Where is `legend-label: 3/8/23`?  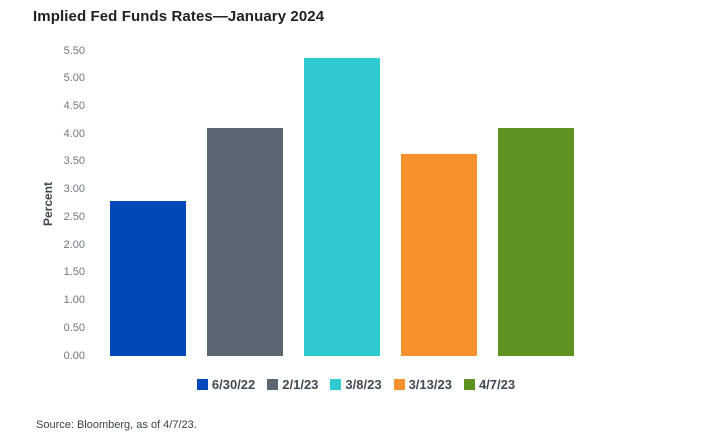 legend-label: 3/8/23 is located at coordinates (363, 384).